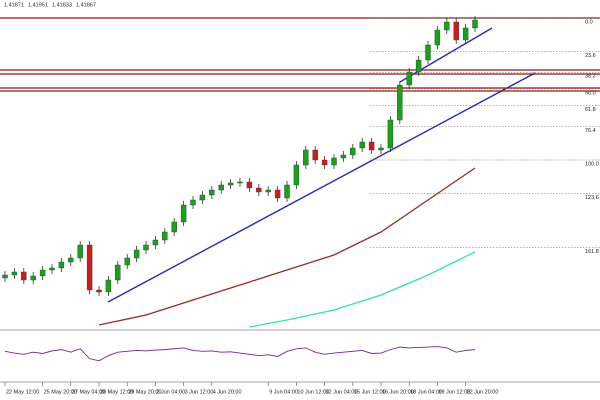 The height and width of the screenshot is (400, 600). What do you see at coordinates (362, 289) in the screenshot?
I see `moving-average` at bounding box center [362, 289].